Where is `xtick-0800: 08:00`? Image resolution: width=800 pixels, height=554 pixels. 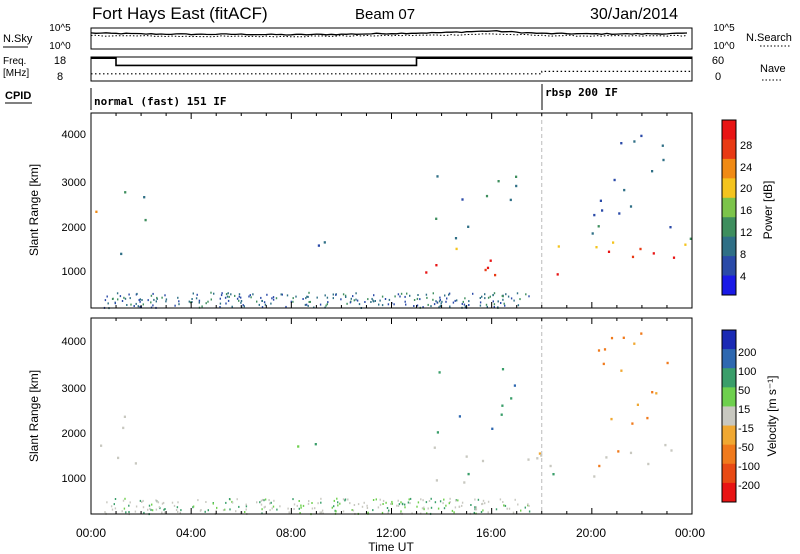 xtick-0800: 08:00 is located at coordinates (291, 533).